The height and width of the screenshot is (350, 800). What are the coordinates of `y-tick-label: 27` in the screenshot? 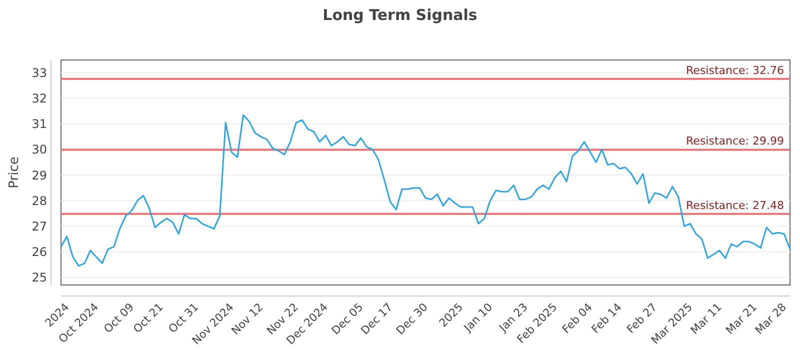 It's located at (39, 226).